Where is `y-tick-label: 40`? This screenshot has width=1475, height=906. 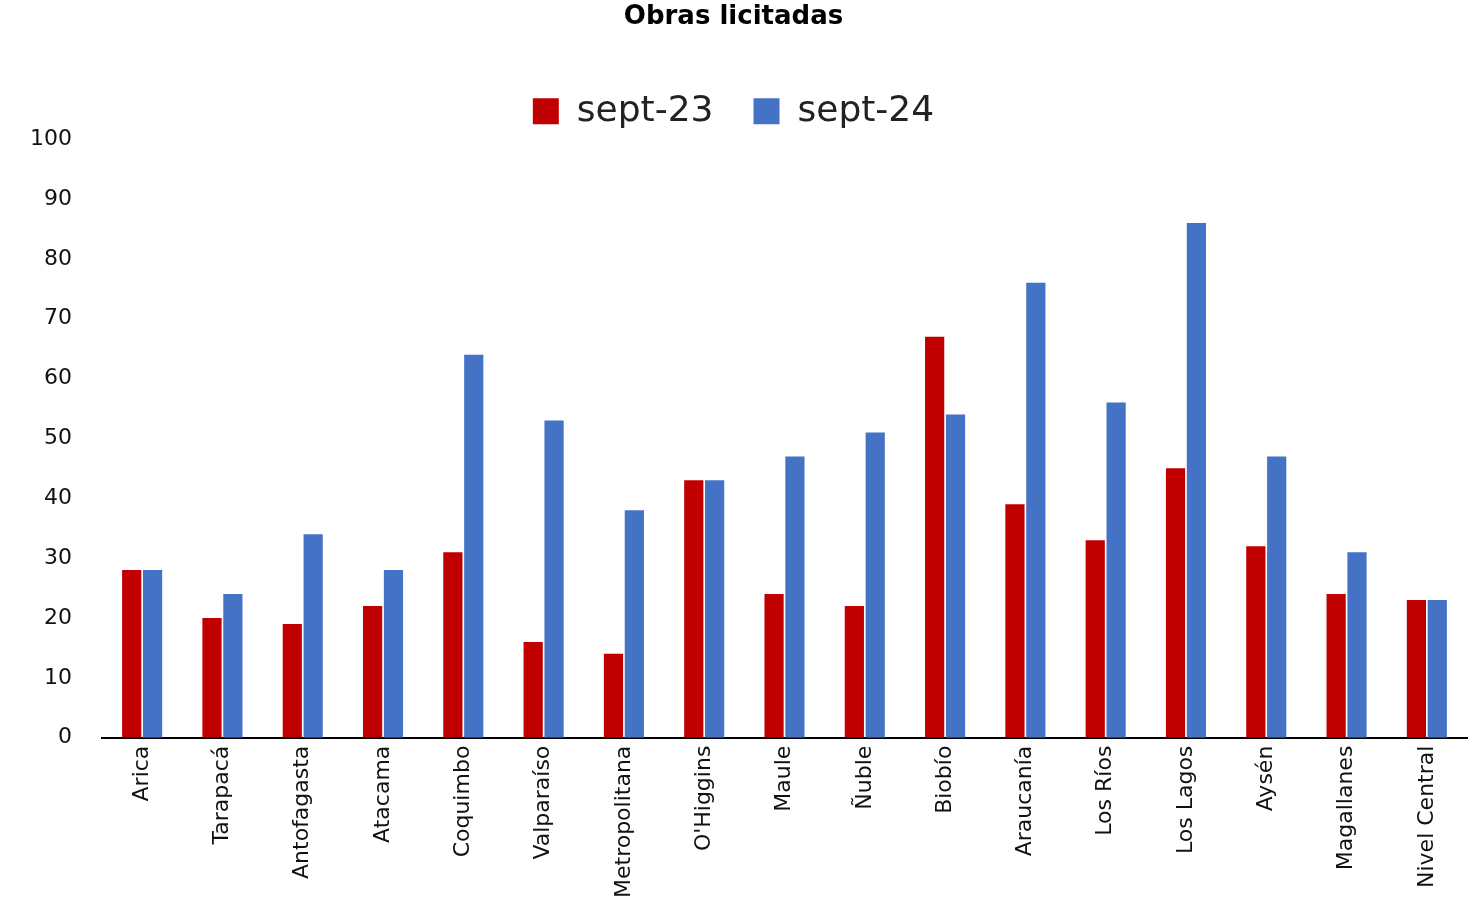
y-tick-label: 40 is located at coordinates (57, 496).